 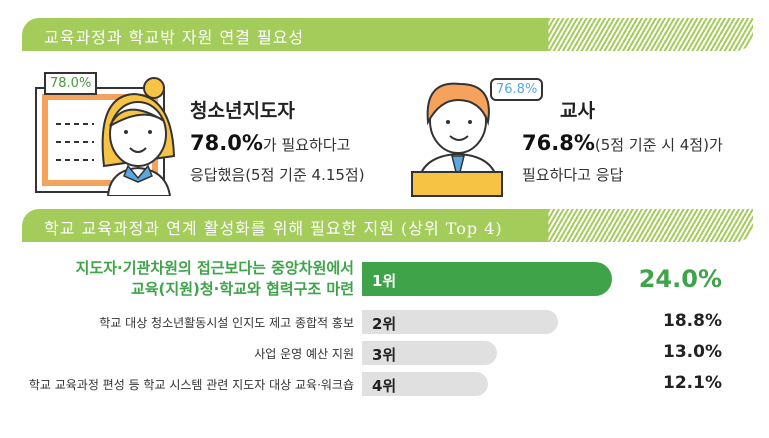 I want to click on bar-category-label-line: 지도자·기관차원의 접근보다는 중앙차원에서, so click(x=214, y=268).